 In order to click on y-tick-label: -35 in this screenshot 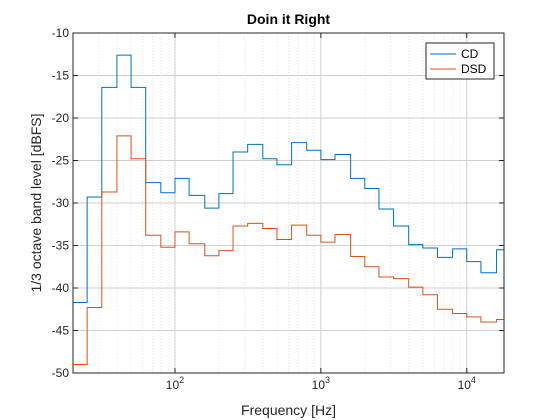, I will do `click(61, 246)`.